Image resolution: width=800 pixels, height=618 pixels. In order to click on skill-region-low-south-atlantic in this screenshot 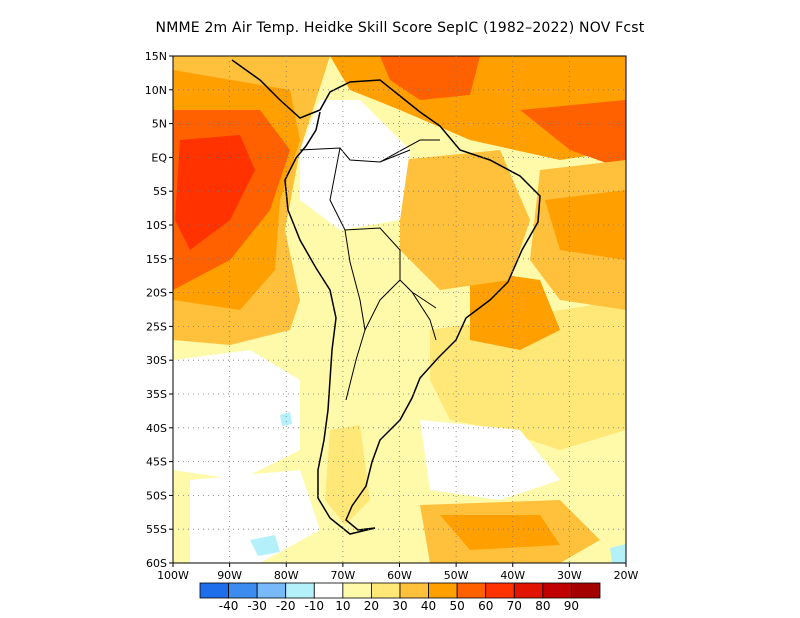, I will do `click(490, 460)`.